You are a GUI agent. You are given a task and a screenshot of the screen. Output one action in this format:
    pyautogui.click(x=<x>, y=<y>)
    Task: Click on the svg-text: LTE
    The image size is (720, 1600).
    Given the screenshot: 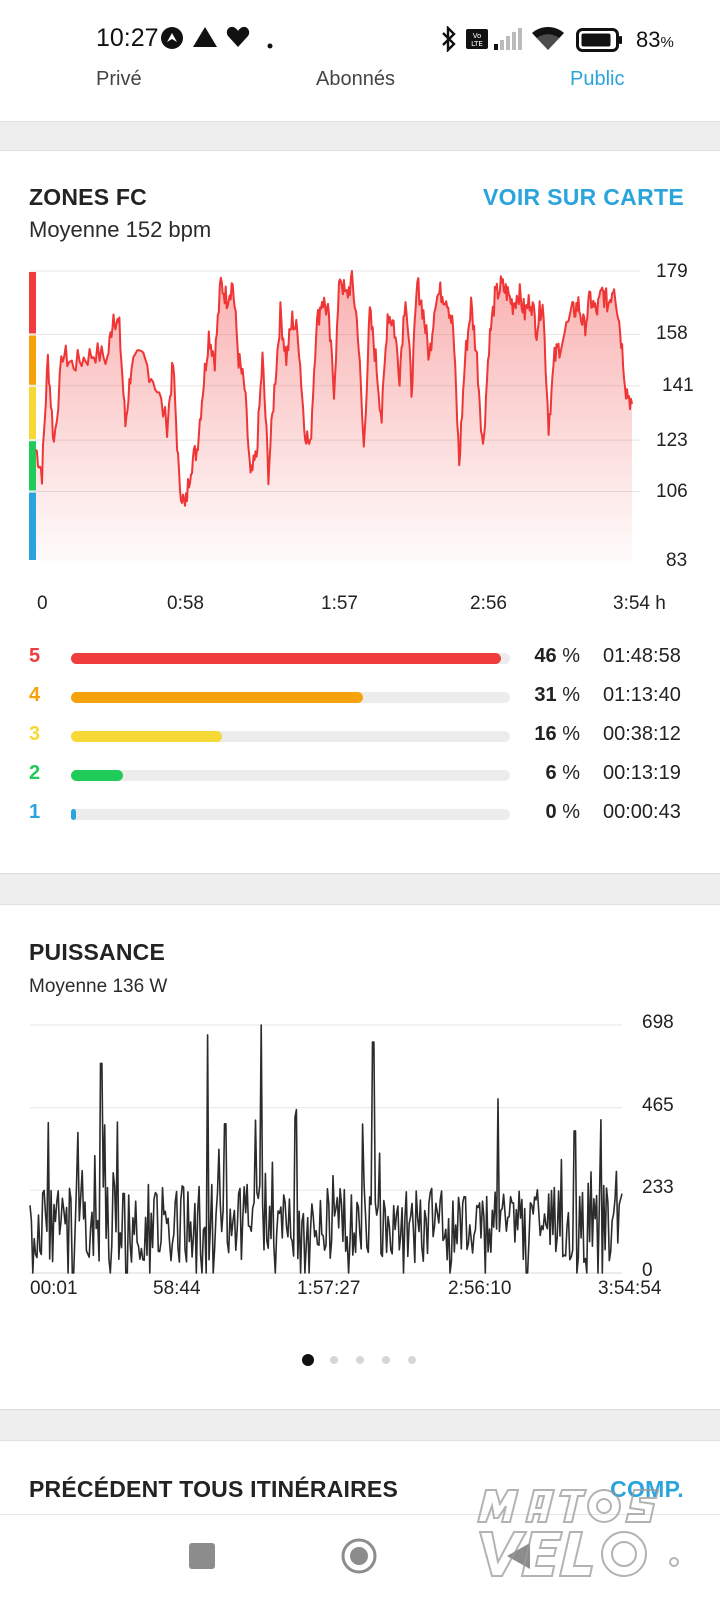 What is the action you would take?
    pyautogui.click(x=477, y=44)
    